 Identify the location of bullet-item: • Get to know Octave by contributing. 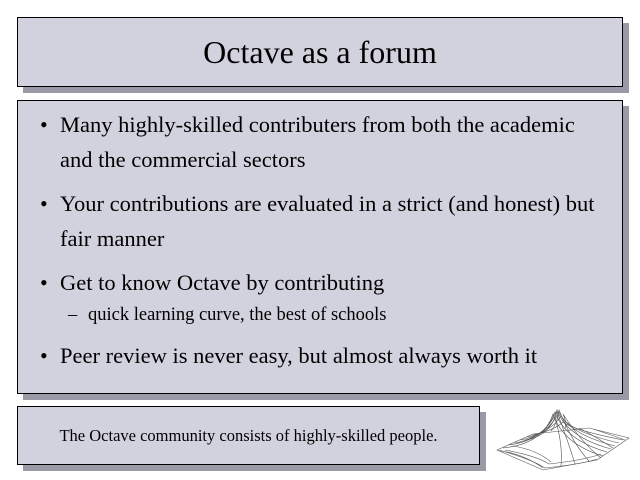
(325, 282).